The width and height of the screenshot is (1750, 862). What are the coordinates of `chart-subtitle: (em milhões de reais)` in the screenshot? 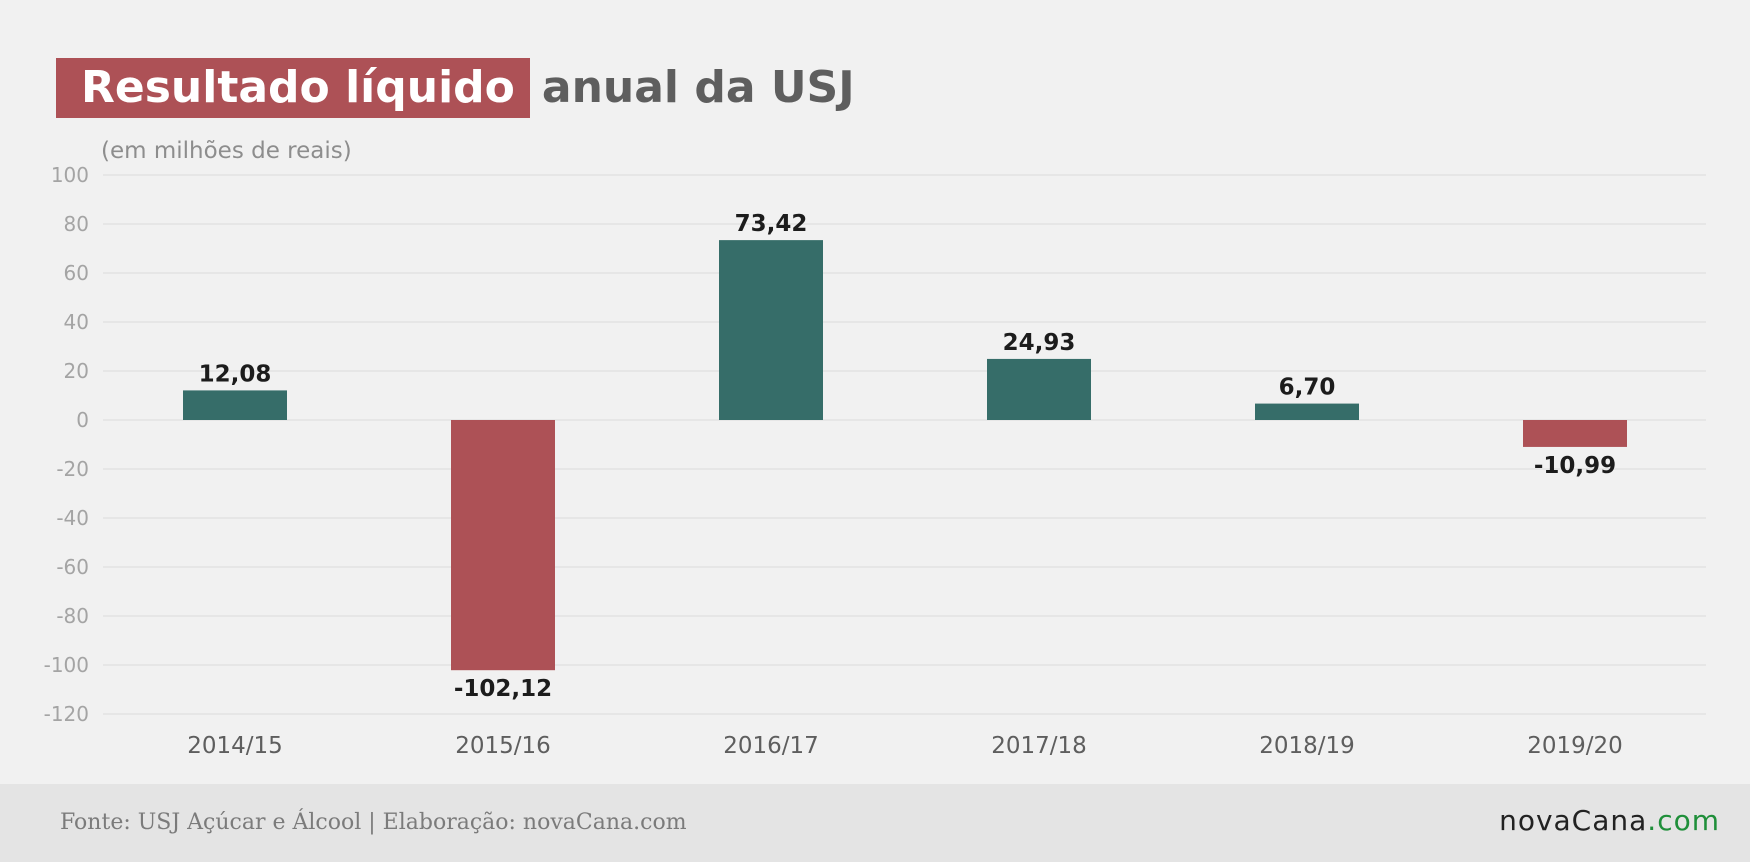 It's located at (226, 151).